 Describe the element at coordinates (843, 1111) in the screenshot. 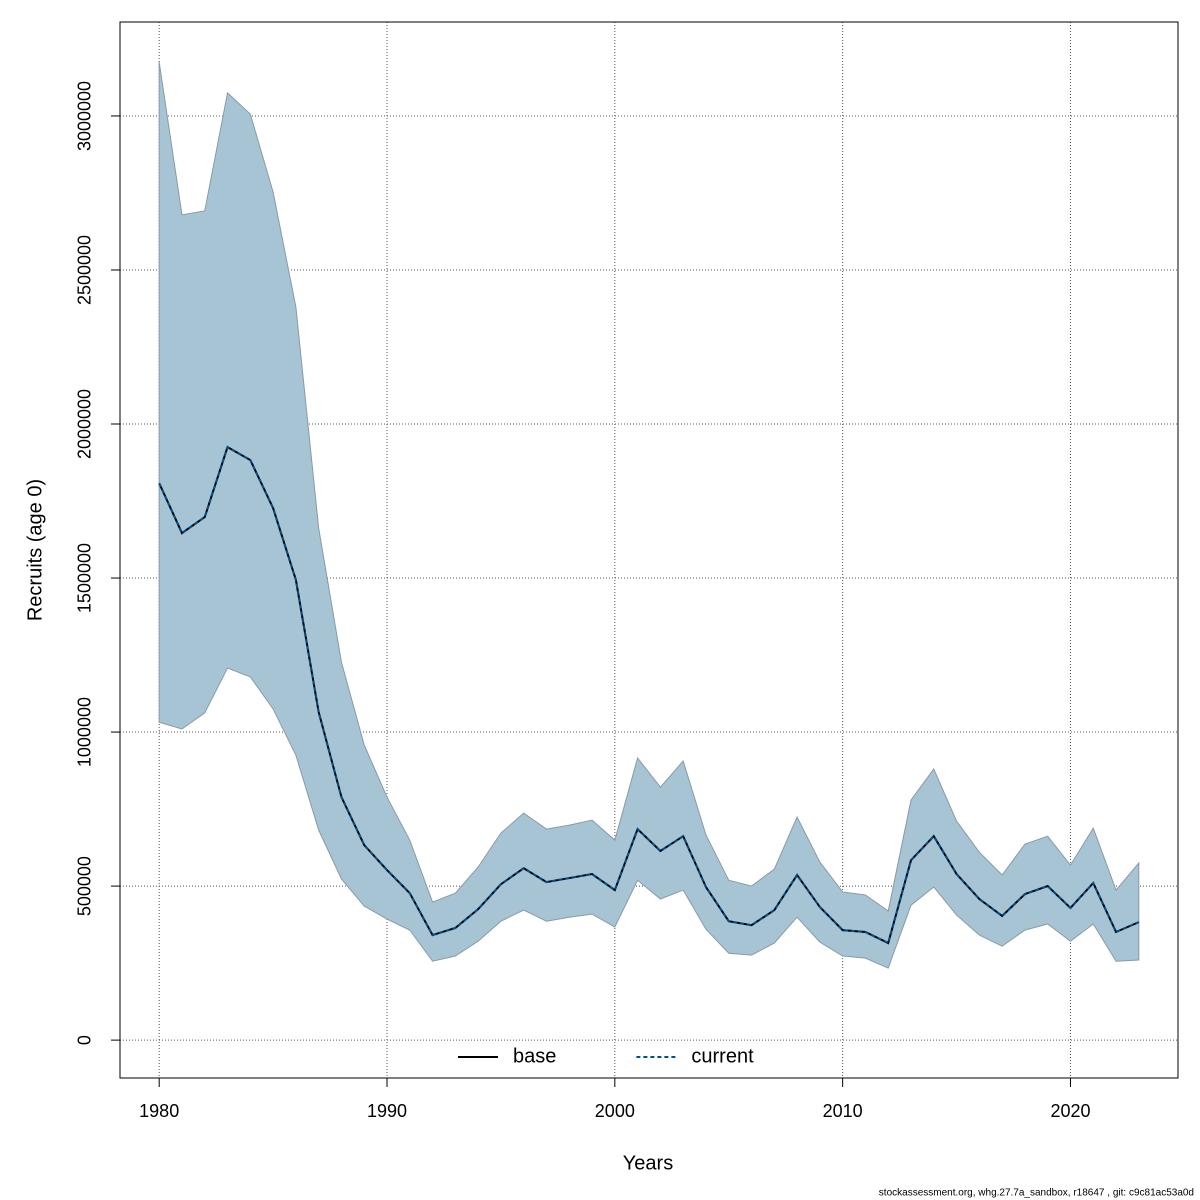

I see `x-tick-label: 2010` at that location.